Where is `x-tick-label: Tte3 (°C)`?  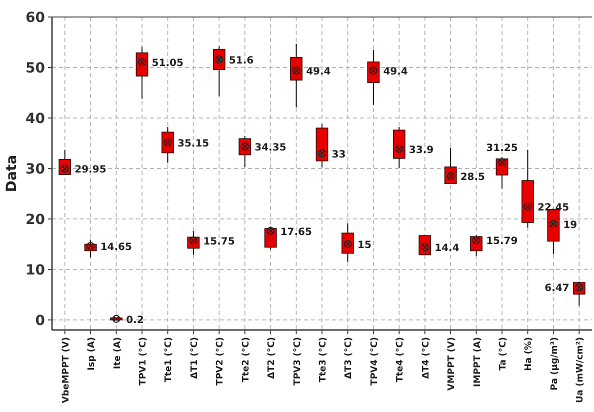 x-tick-label: Tte3 (°C) is located at coordinates (323, 359).